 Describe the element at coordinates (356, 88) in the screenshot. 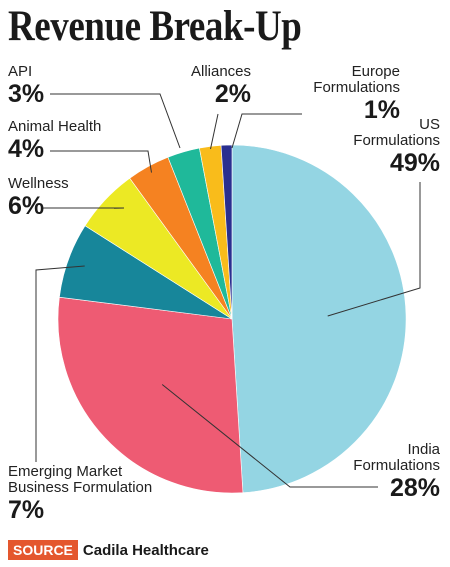

I see `label-europe-name-2: Formulations` at that location.